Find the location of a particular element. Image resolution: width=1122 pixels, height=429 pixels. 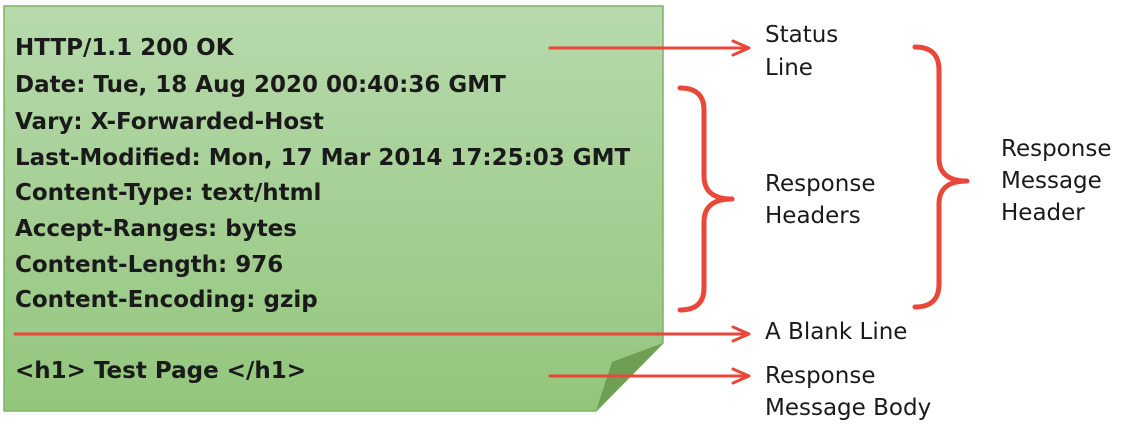

label-header-header: Header is located at coordinates (1043, 213).